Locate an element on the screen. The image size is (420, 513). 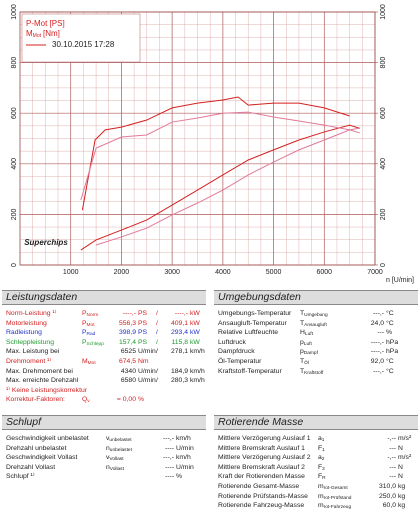
row-label: Korrektur-Faktoren: is located at coordinates (35, 400).